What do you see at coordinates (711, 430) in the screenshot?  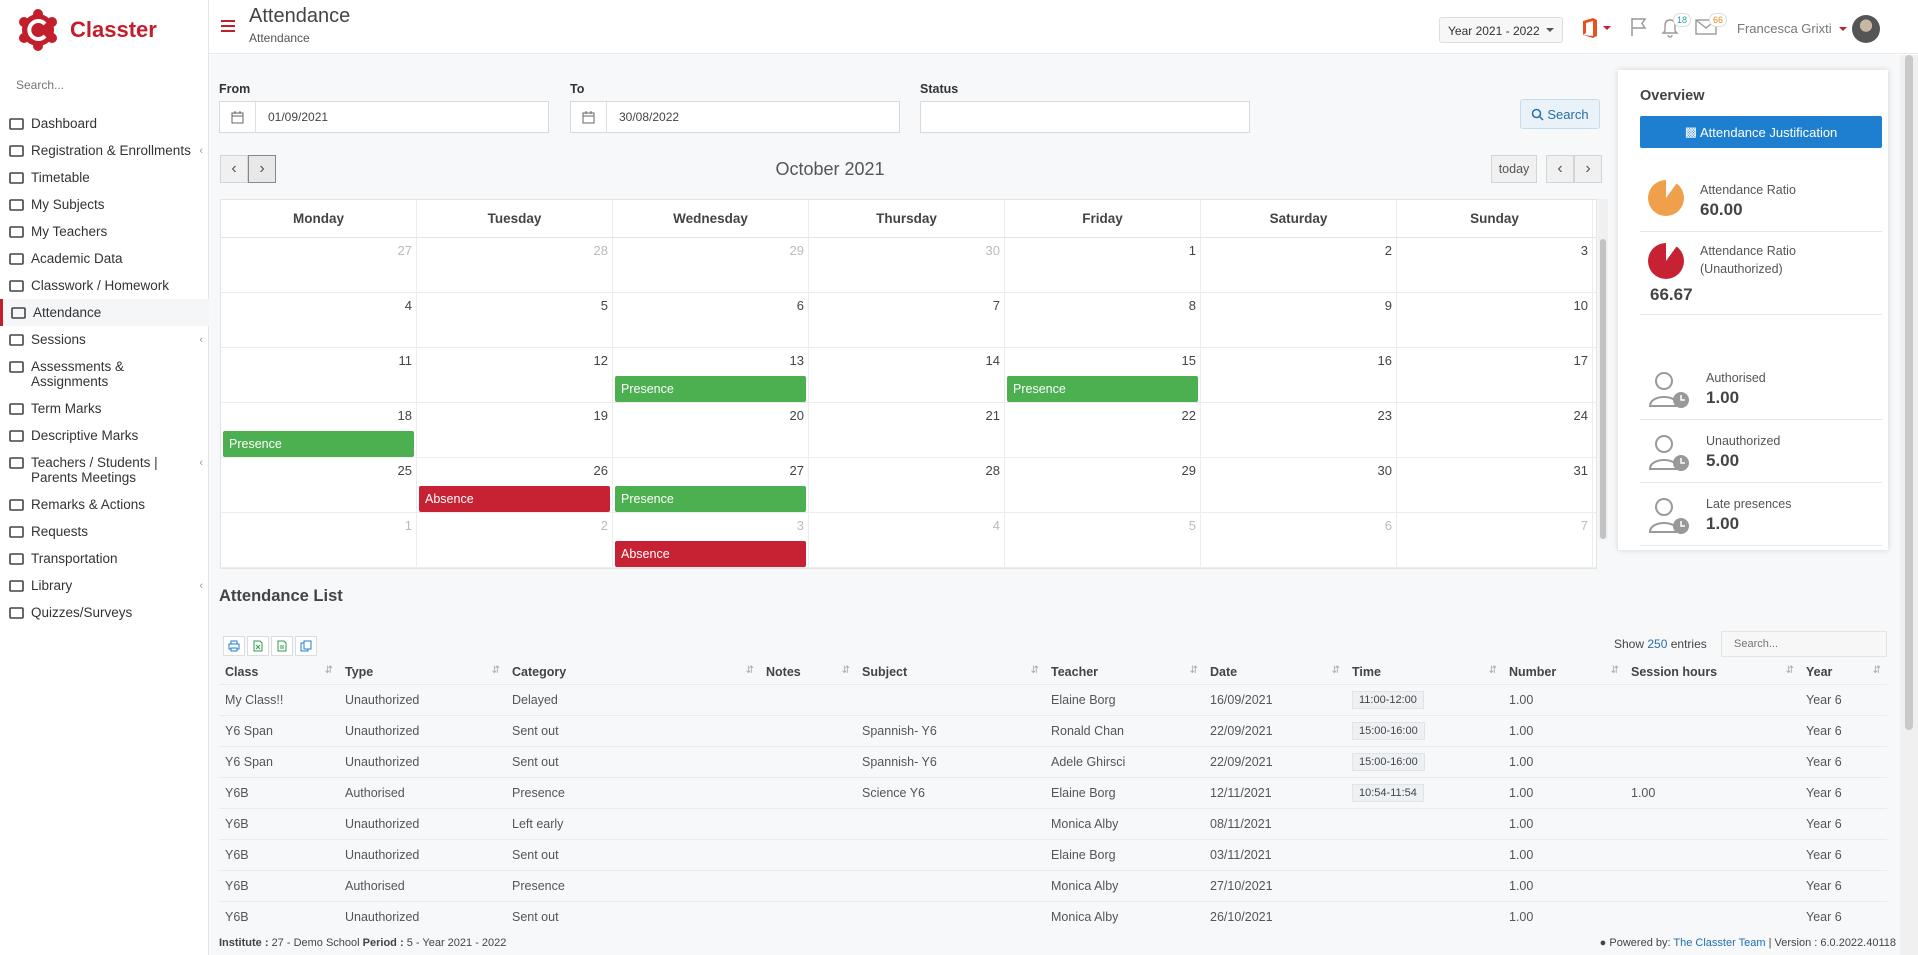 I see `calendar-day: 20` at bounding box center [711, 430].